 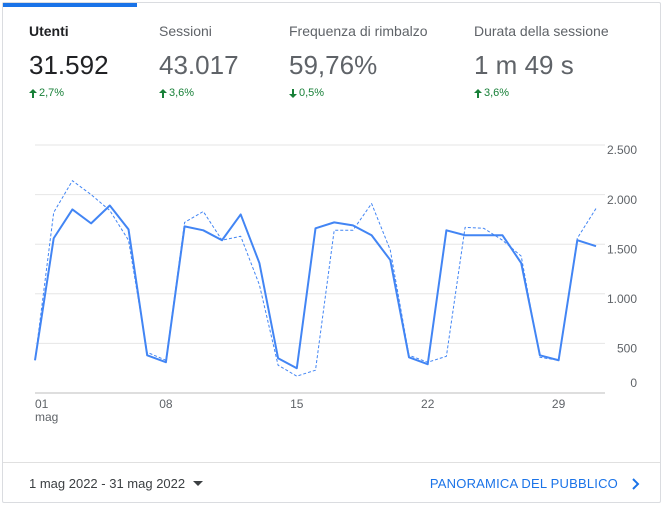 What do you see at coordinates (622, 150) in the screenshot?
I see `y-tick-label: 2.500` at bounding box center [622, 150].